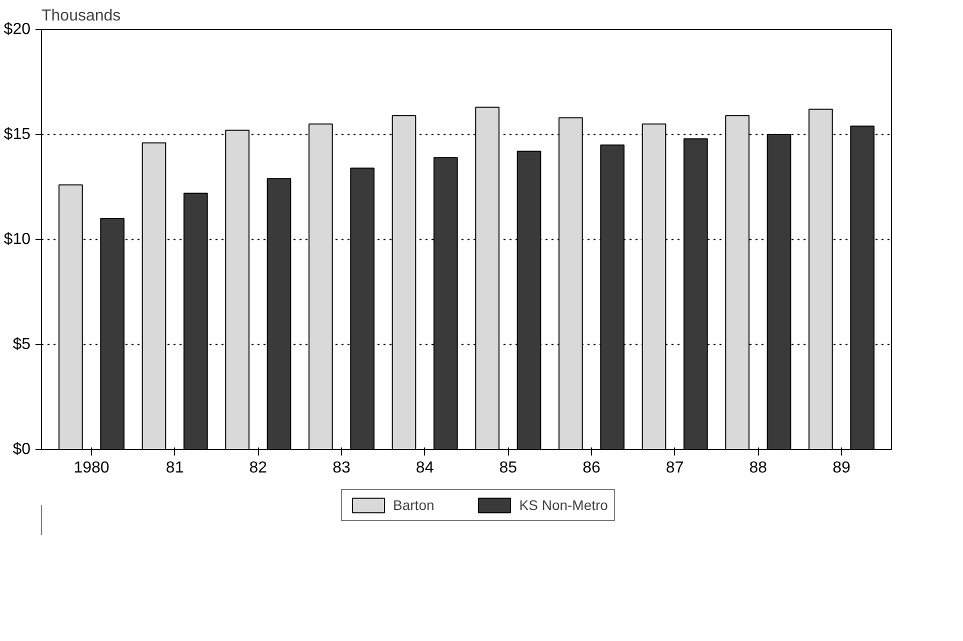  I want to click on x-tick-label: 87, so click(675, 468).